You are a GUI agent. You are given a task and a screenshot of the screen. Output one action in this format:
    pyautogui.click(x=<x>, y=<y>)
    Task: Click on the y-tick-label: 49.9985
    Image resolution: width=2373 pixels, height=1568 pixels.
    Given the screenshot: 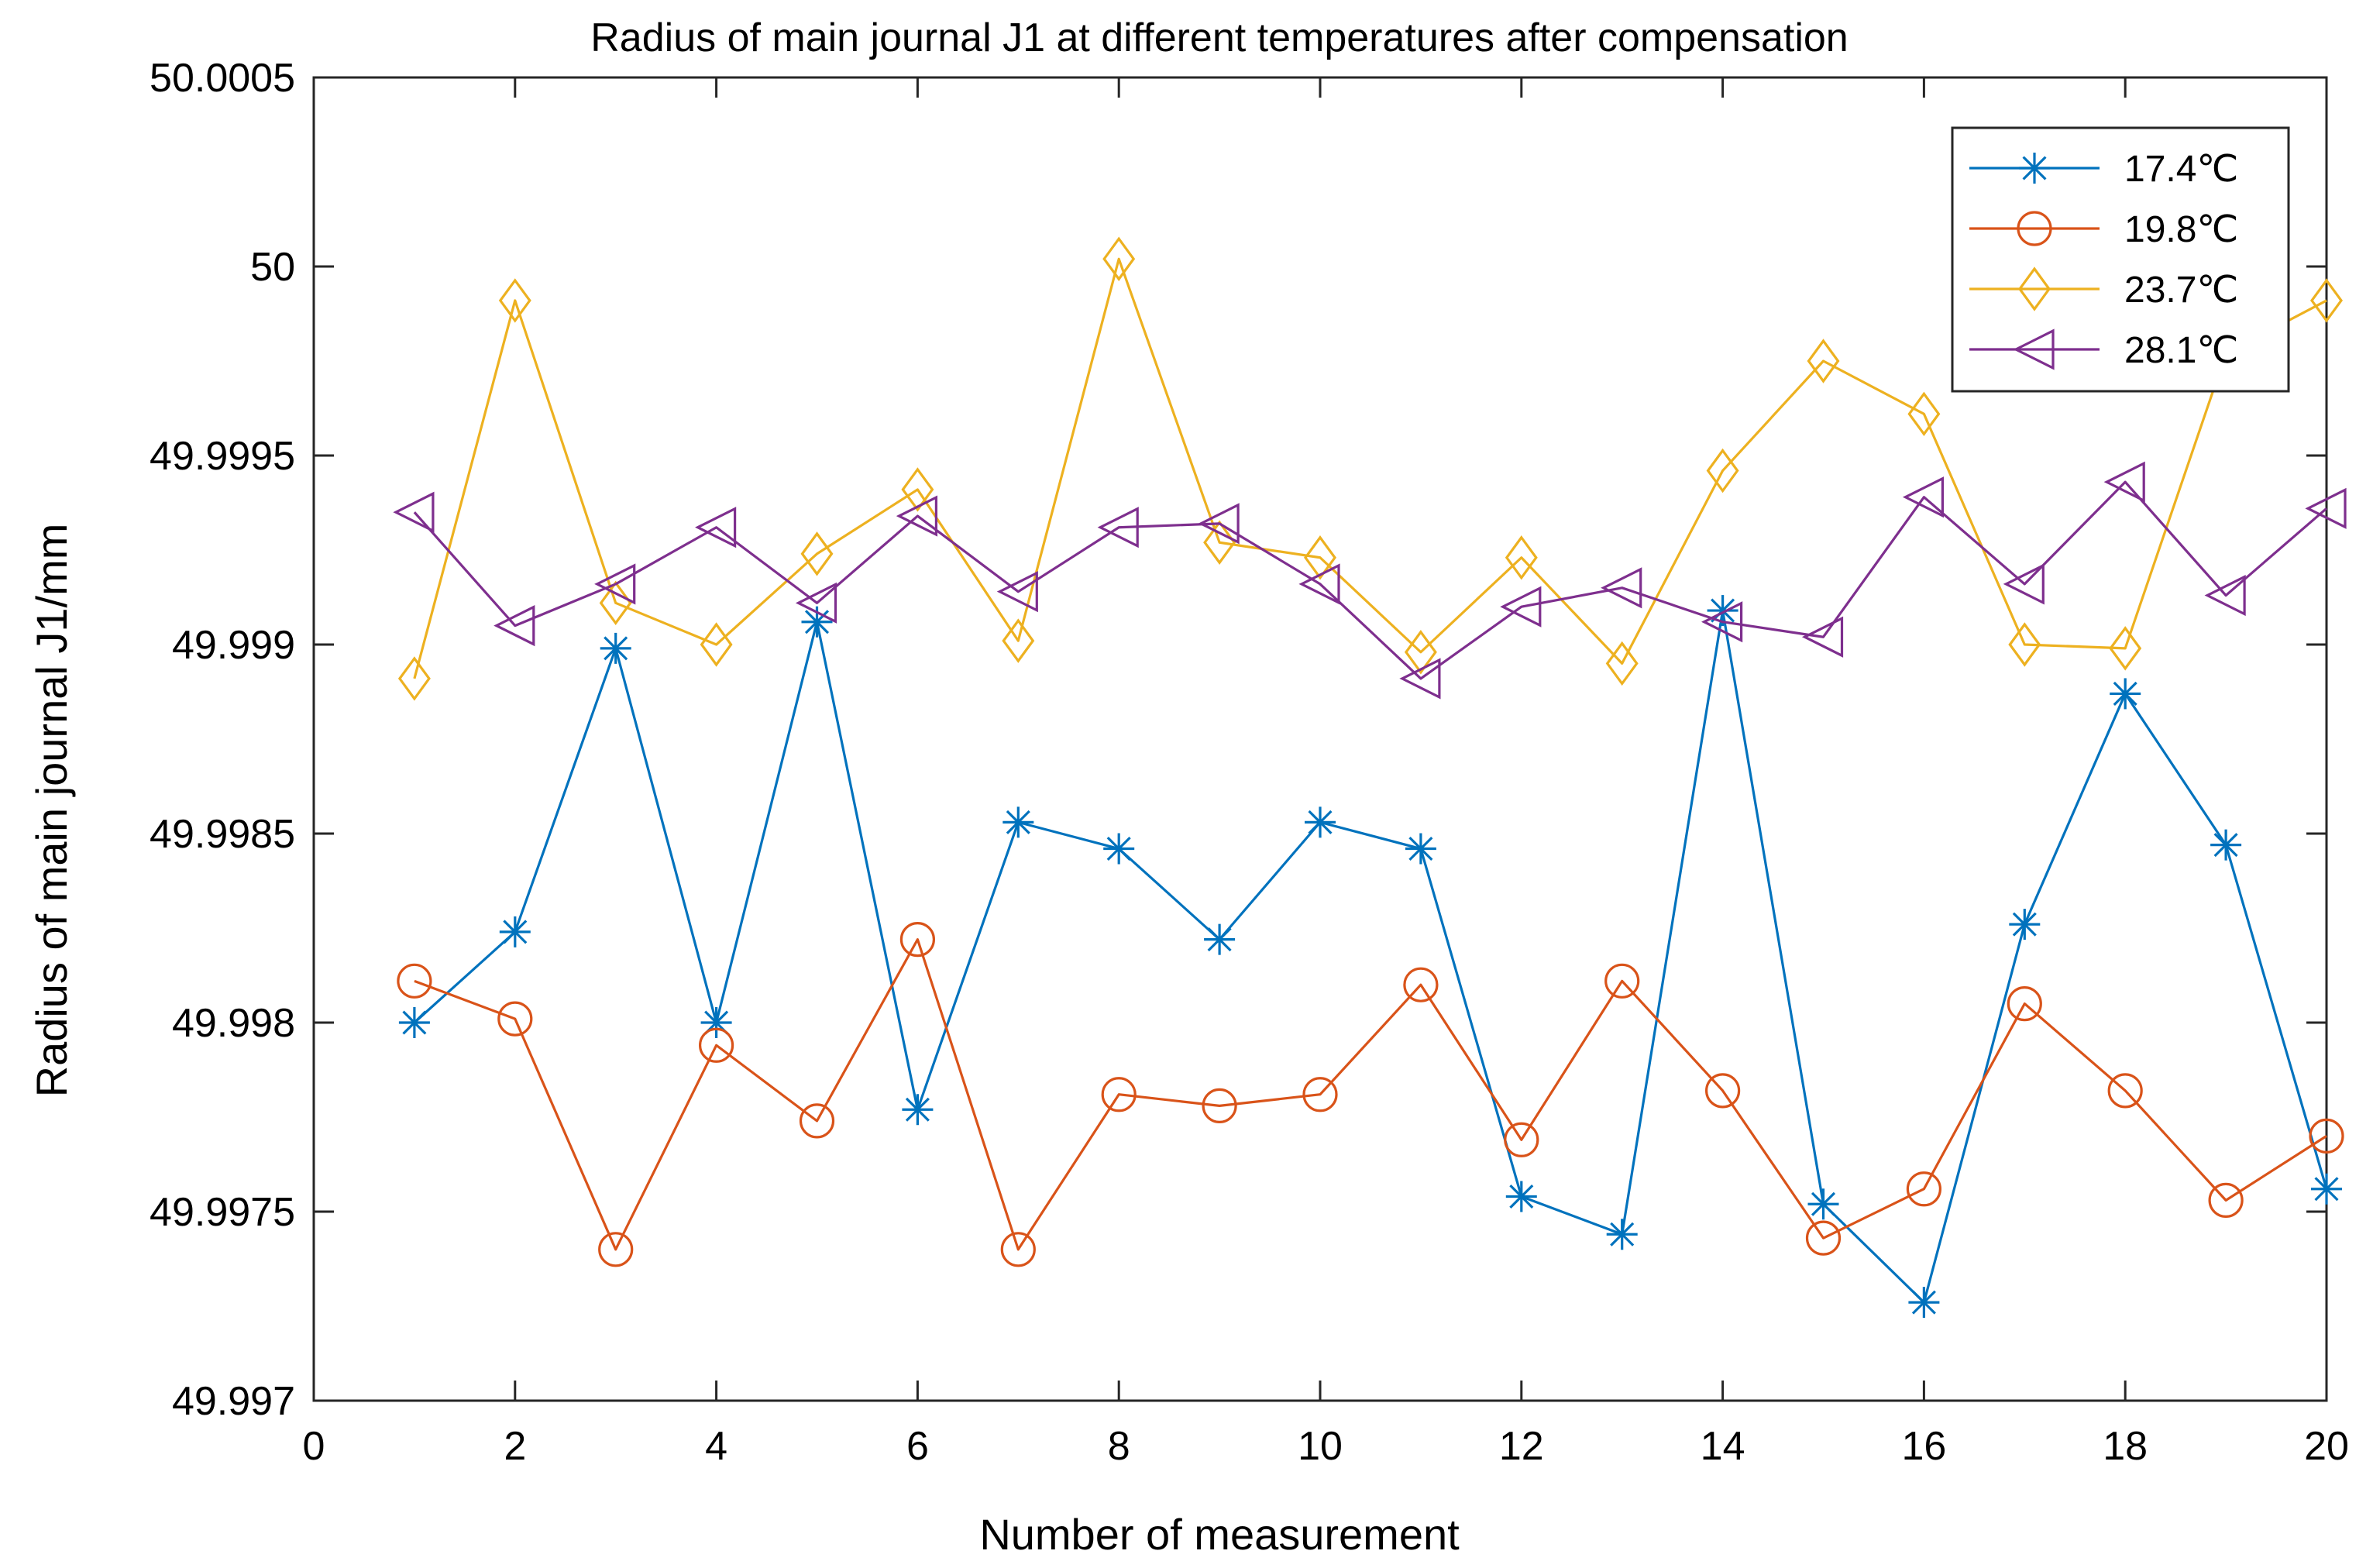 What is the action you would take?
    pyautogui.click(x=222, y=834)
    